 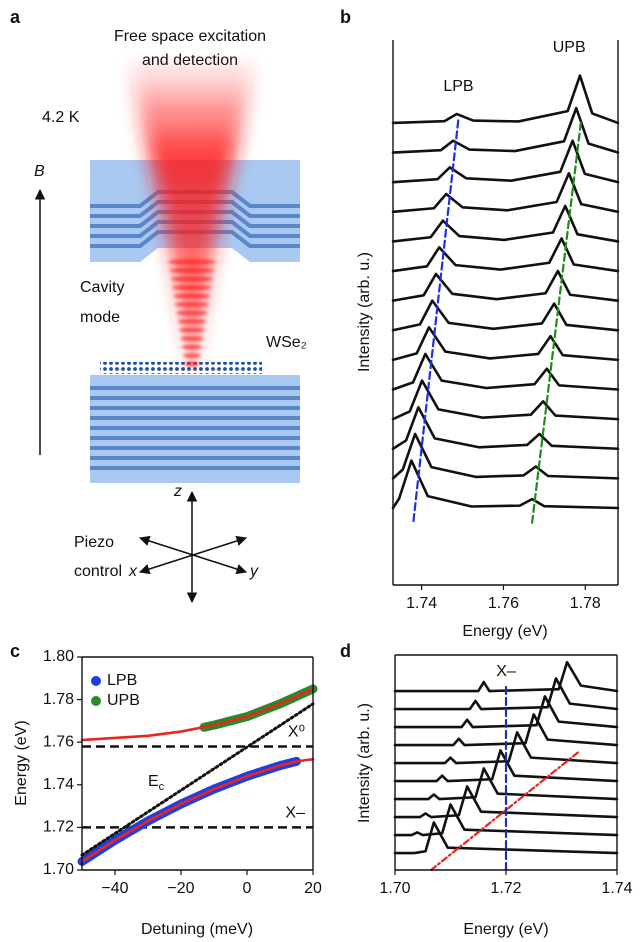 I want to click on x-tick-label: 1.78, so click(x=585, y=603).